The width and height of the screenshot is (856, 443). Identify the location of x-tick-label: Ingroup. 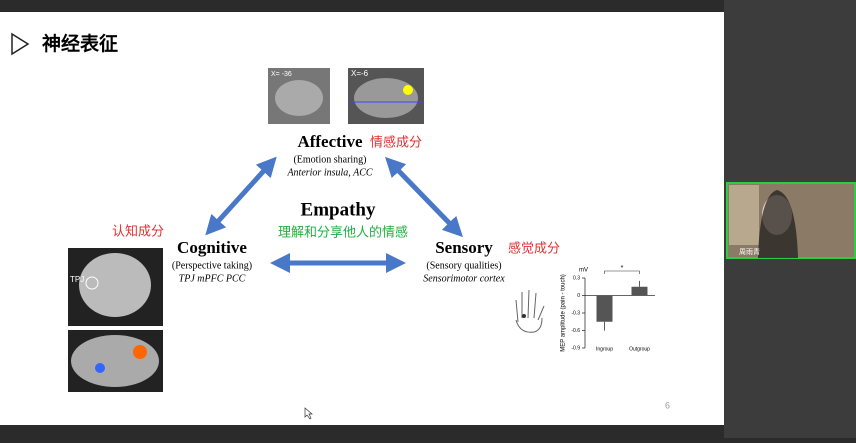
(604, 349).